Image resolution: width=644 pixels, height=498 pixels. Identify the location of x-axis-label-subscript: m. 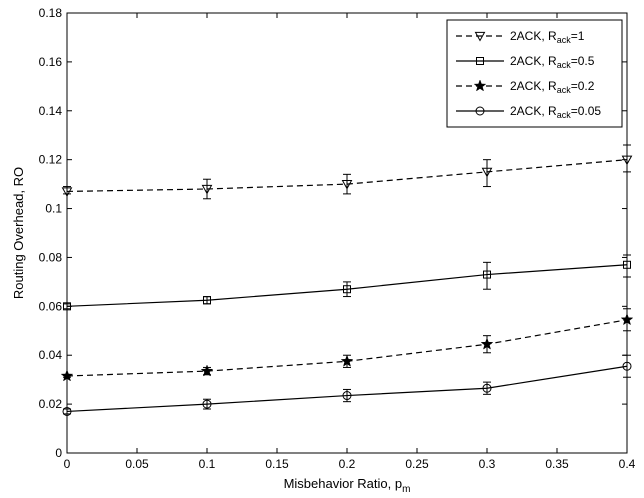
(406, 489).